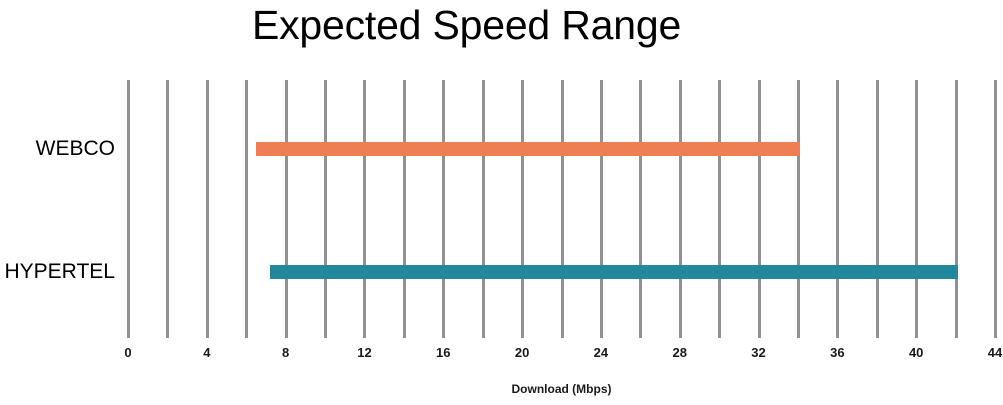 This screenshot has height=405, width=1003. Describe the element at coordinates (528, 149) in the screenshot. I see `range-bar-webco` at that location.